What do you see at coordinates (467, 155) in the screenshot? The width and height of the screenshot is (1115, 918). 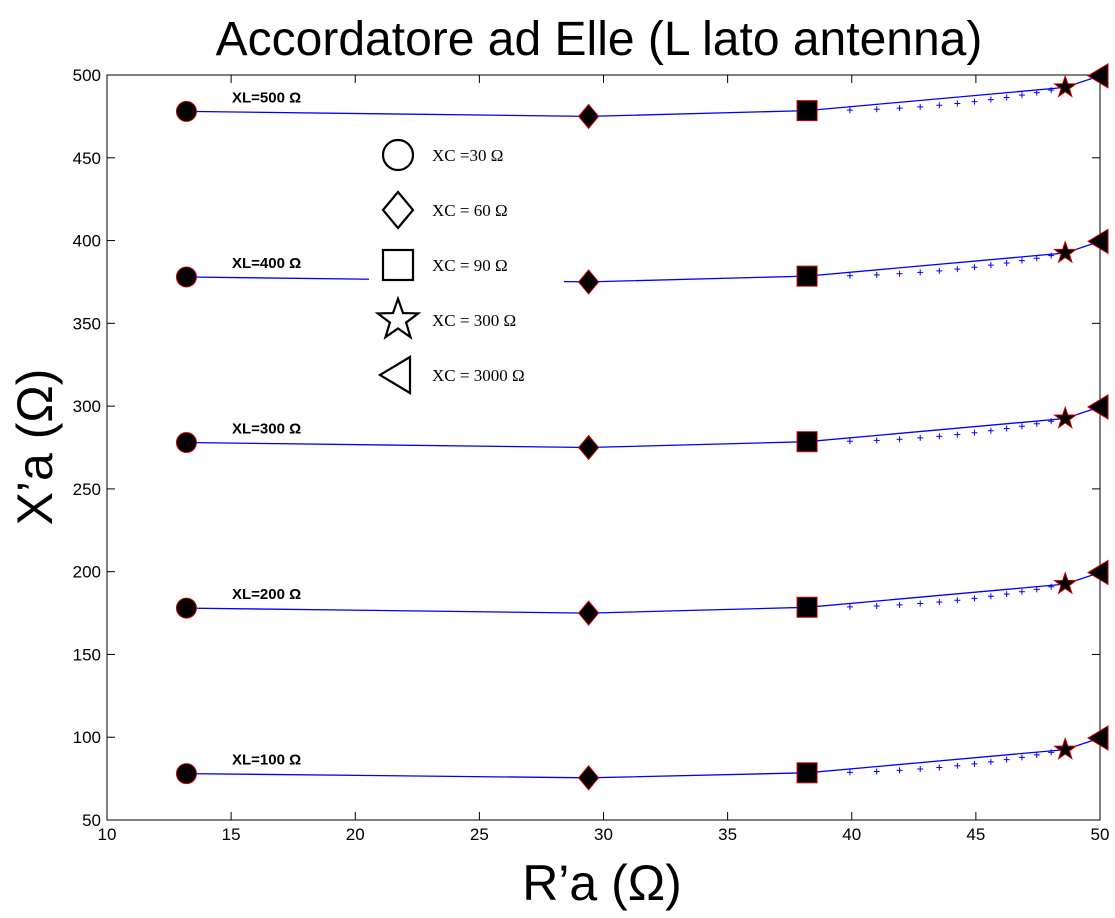 I see `legend-label: XC =30 Ω` at bounding box center [467, 155].